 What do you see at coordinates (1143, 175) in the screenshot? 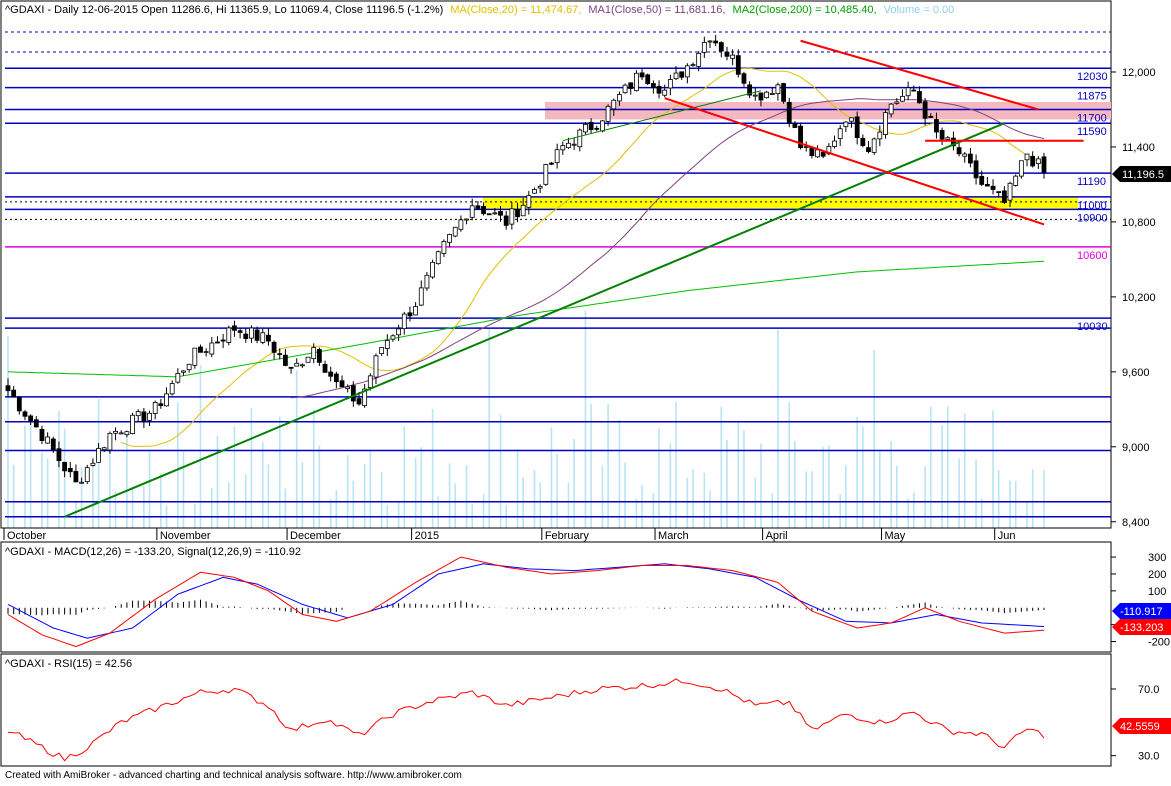
I see `last-price-label: 11,196.5` at bounding box center [1143, 175].